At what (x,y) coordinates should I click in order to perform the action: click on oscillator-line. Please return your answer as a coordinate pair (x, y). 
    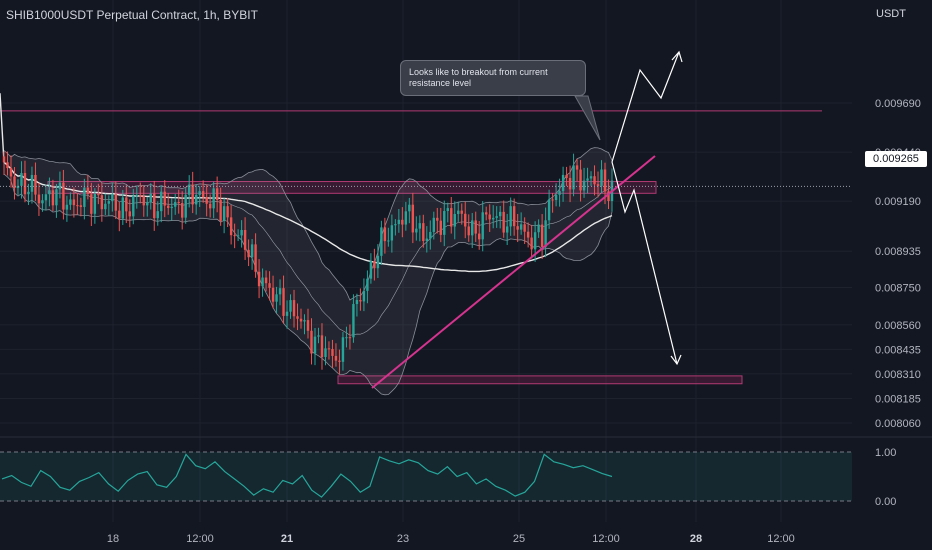
    Looking at the image, I should click on (307, 475).